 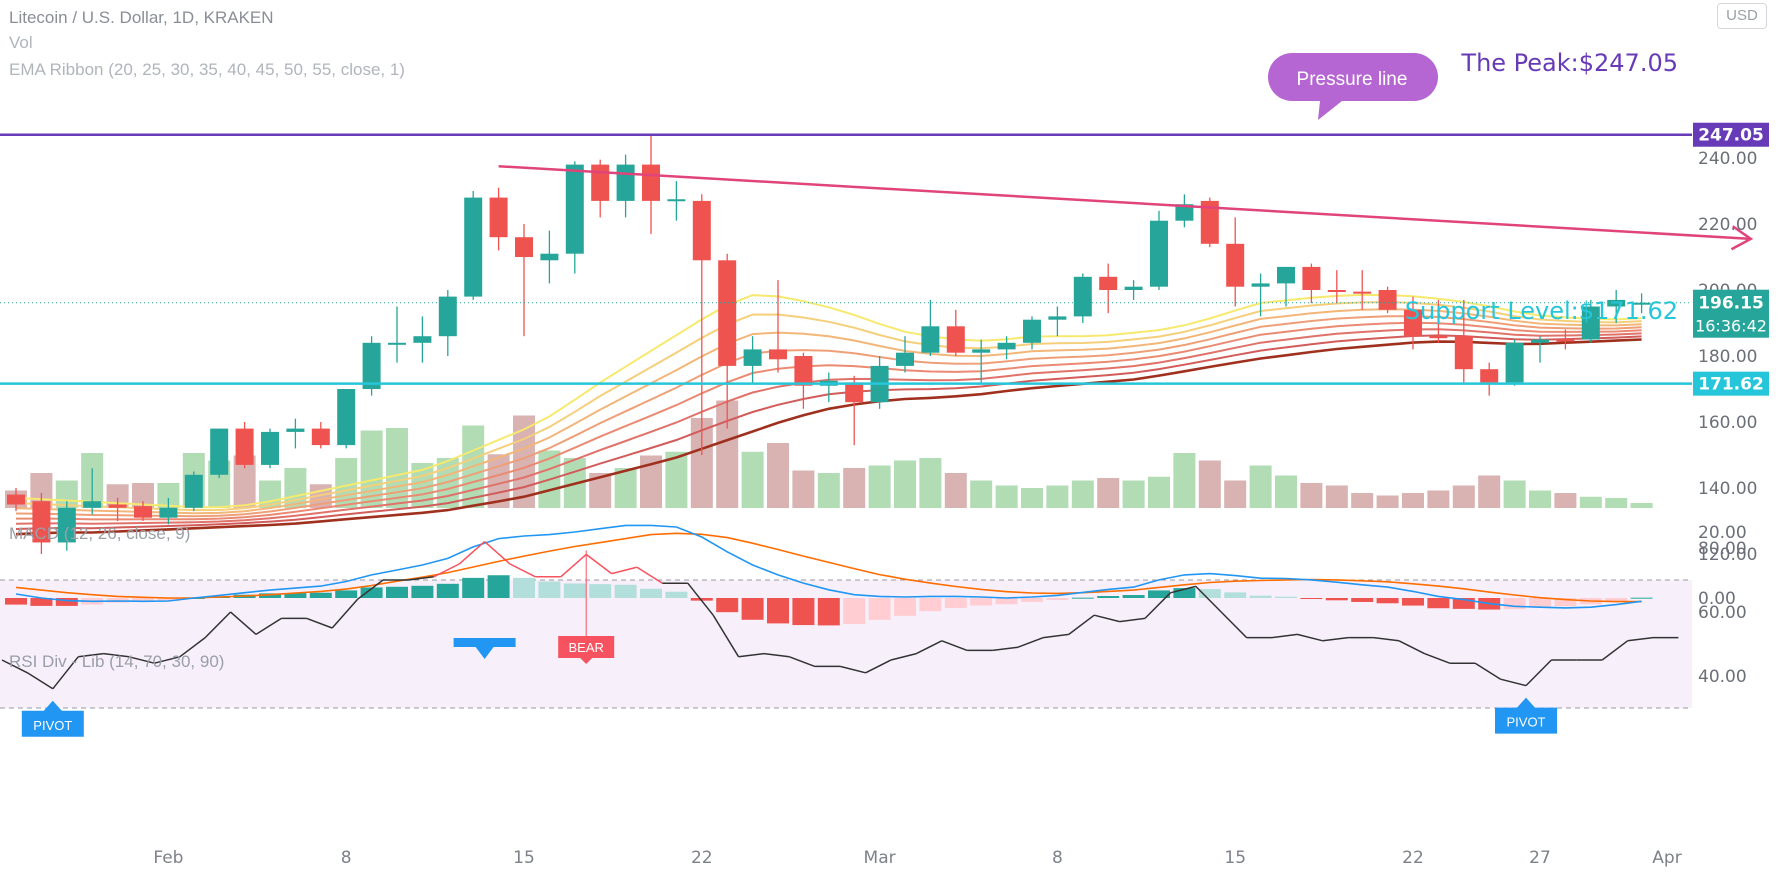 I want to click on peak-annotation-text: The Peak:$247.05, so click(x=1569, y=63).